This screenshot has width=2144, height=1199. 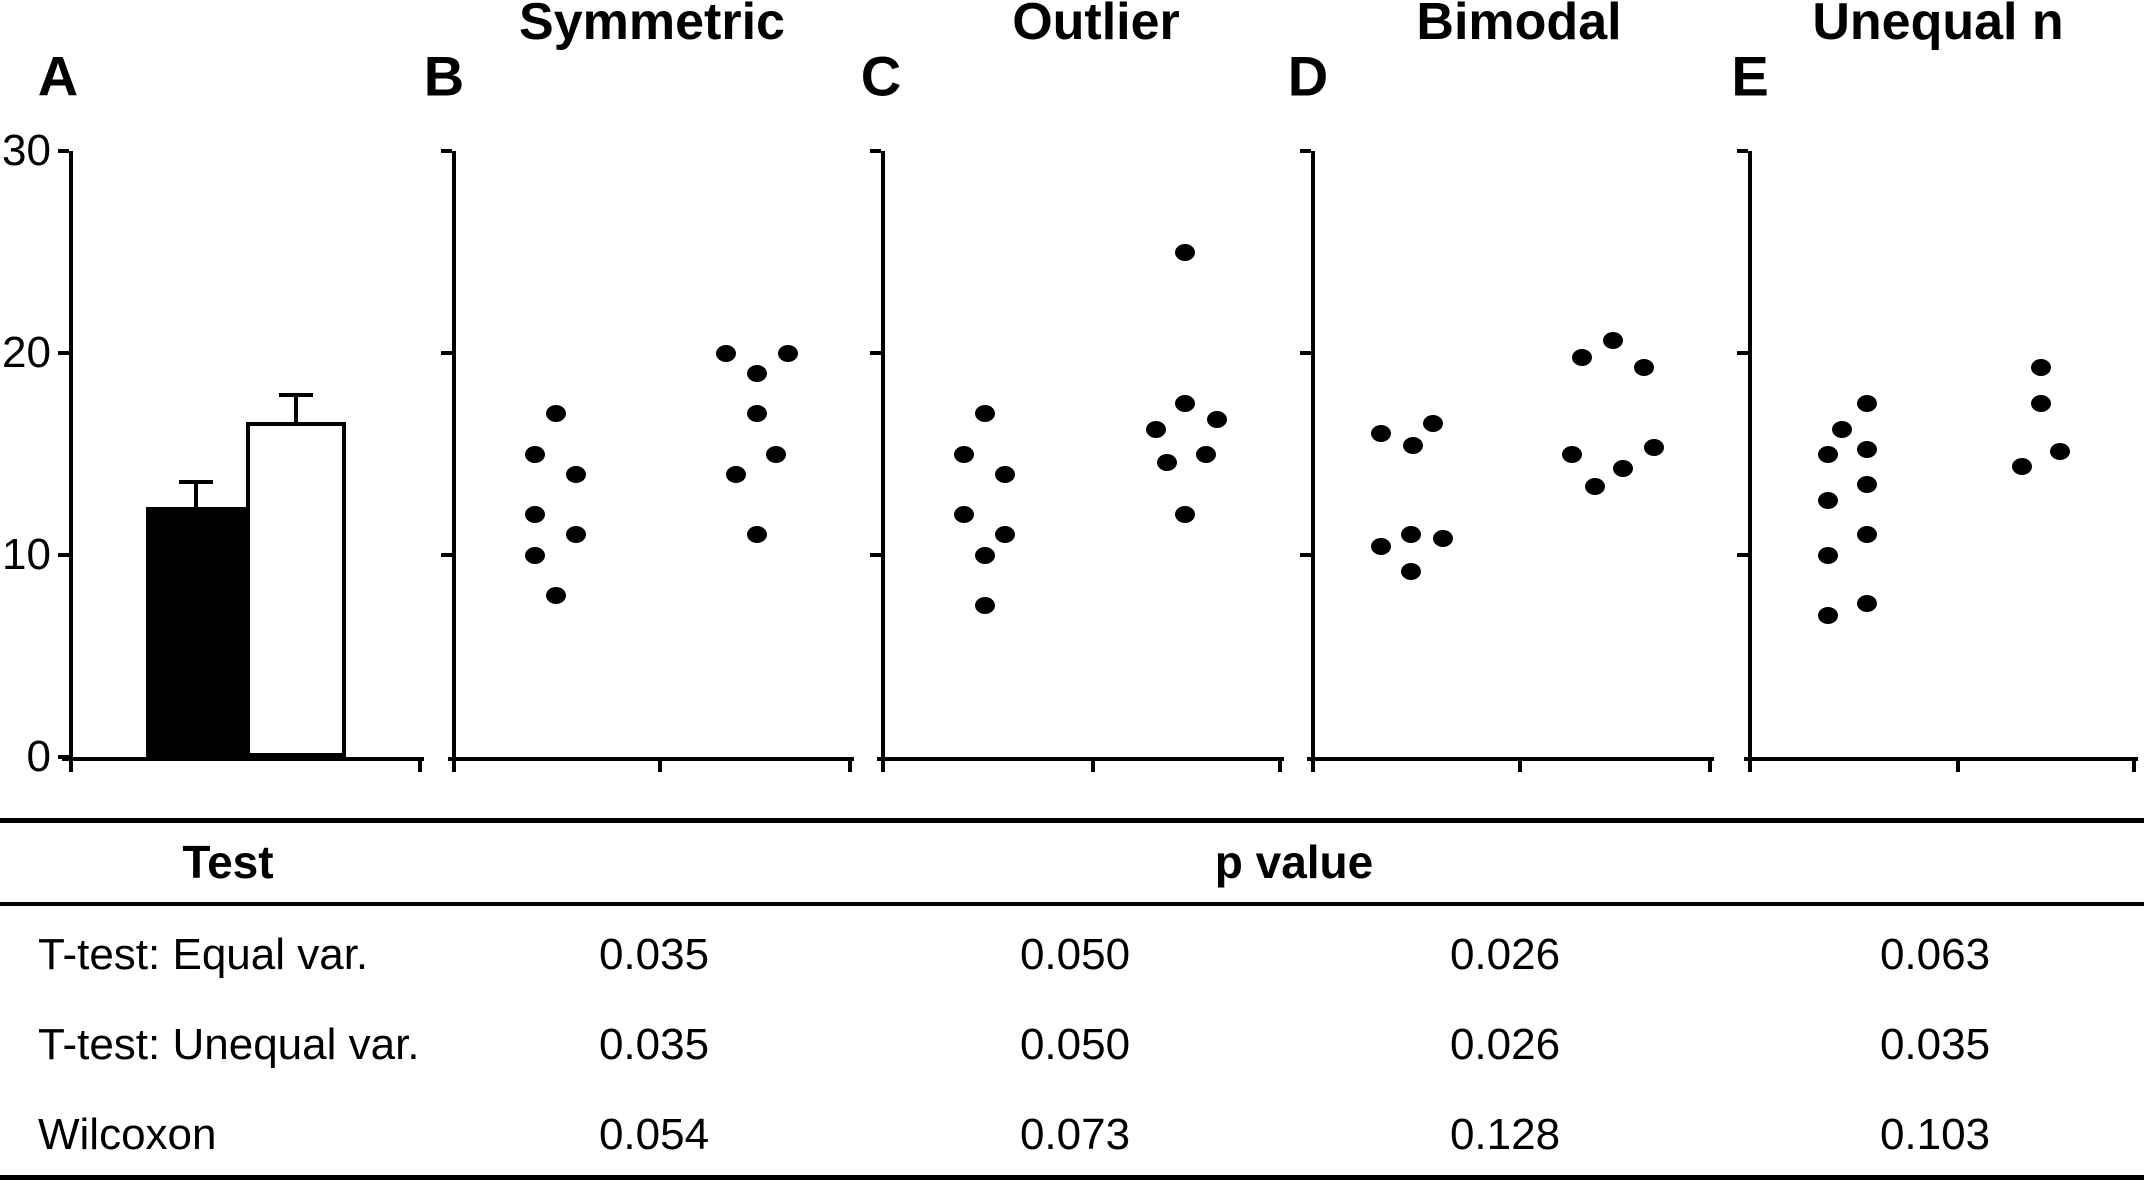 I want to click on table-pvalue-cell: 0.128, so click(x=1505, y=1134).